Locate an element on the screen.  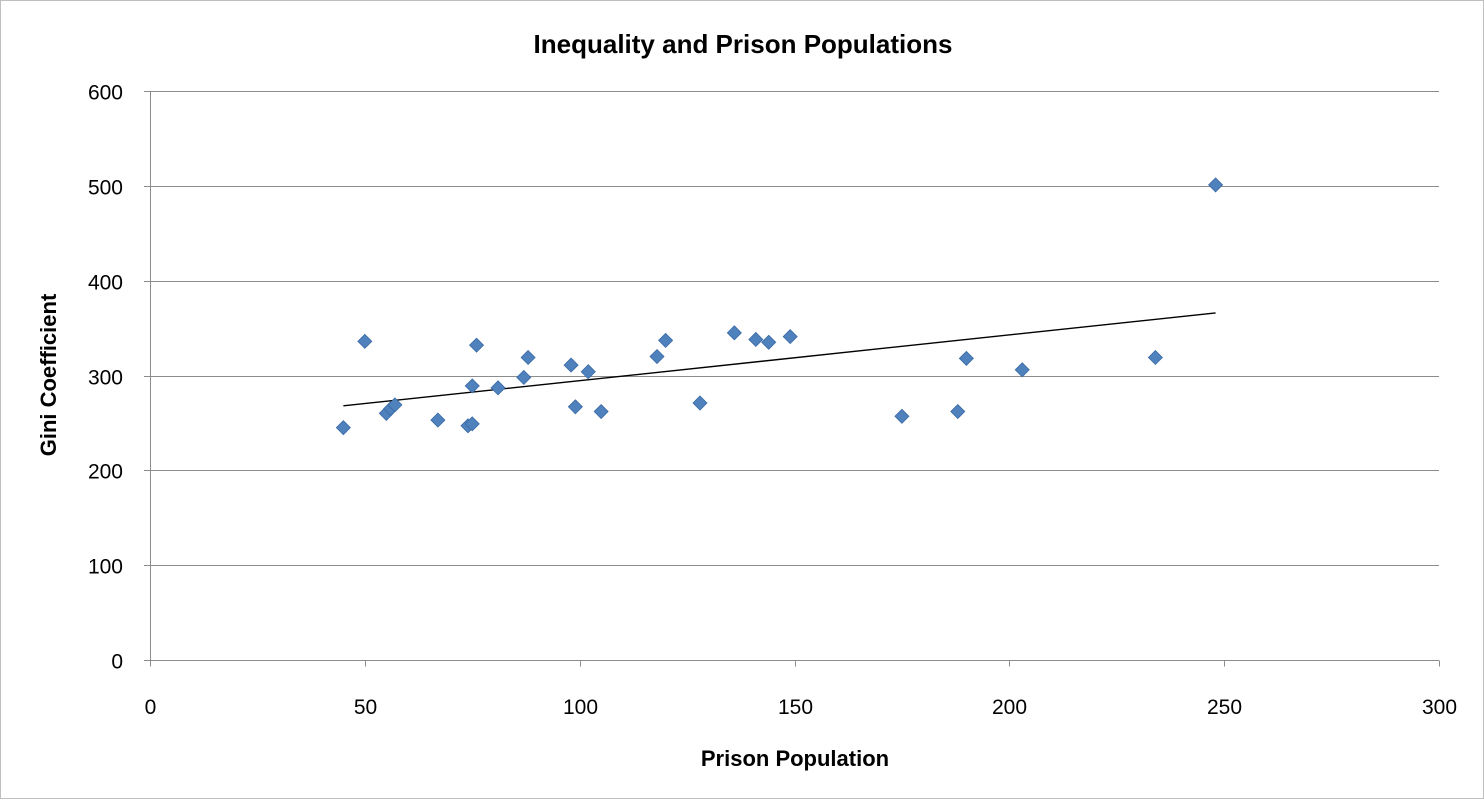
y-tick-label: 400 is located at coordinates (105, 283).